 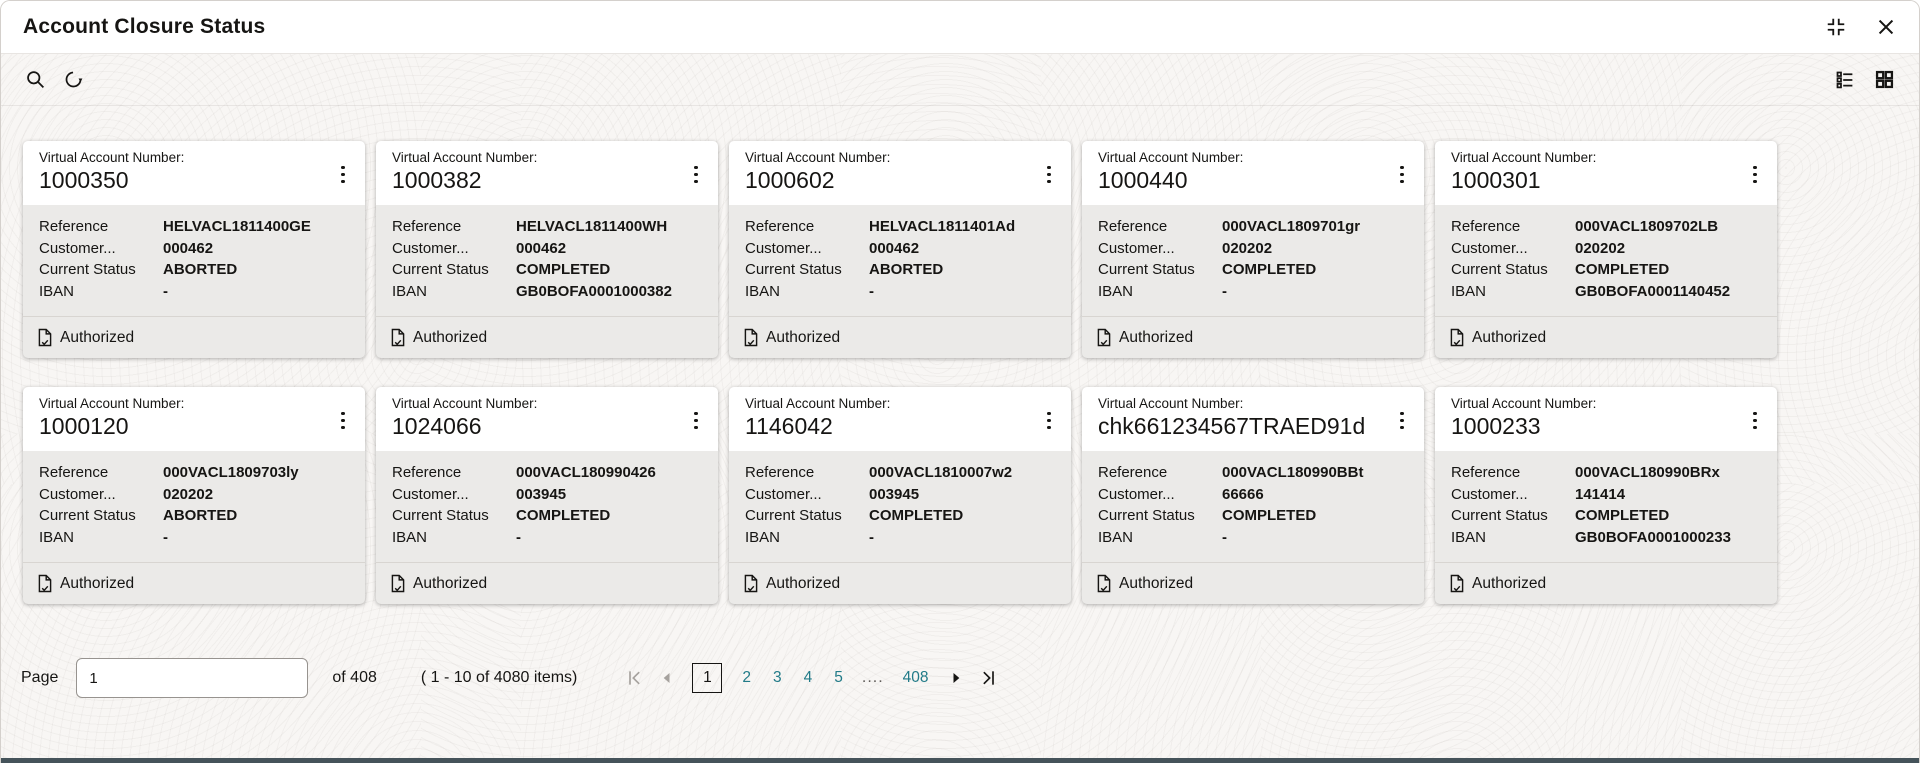 I want to click on card-header: Virtual Account Number: 1000350, so click(x=194, y=173).